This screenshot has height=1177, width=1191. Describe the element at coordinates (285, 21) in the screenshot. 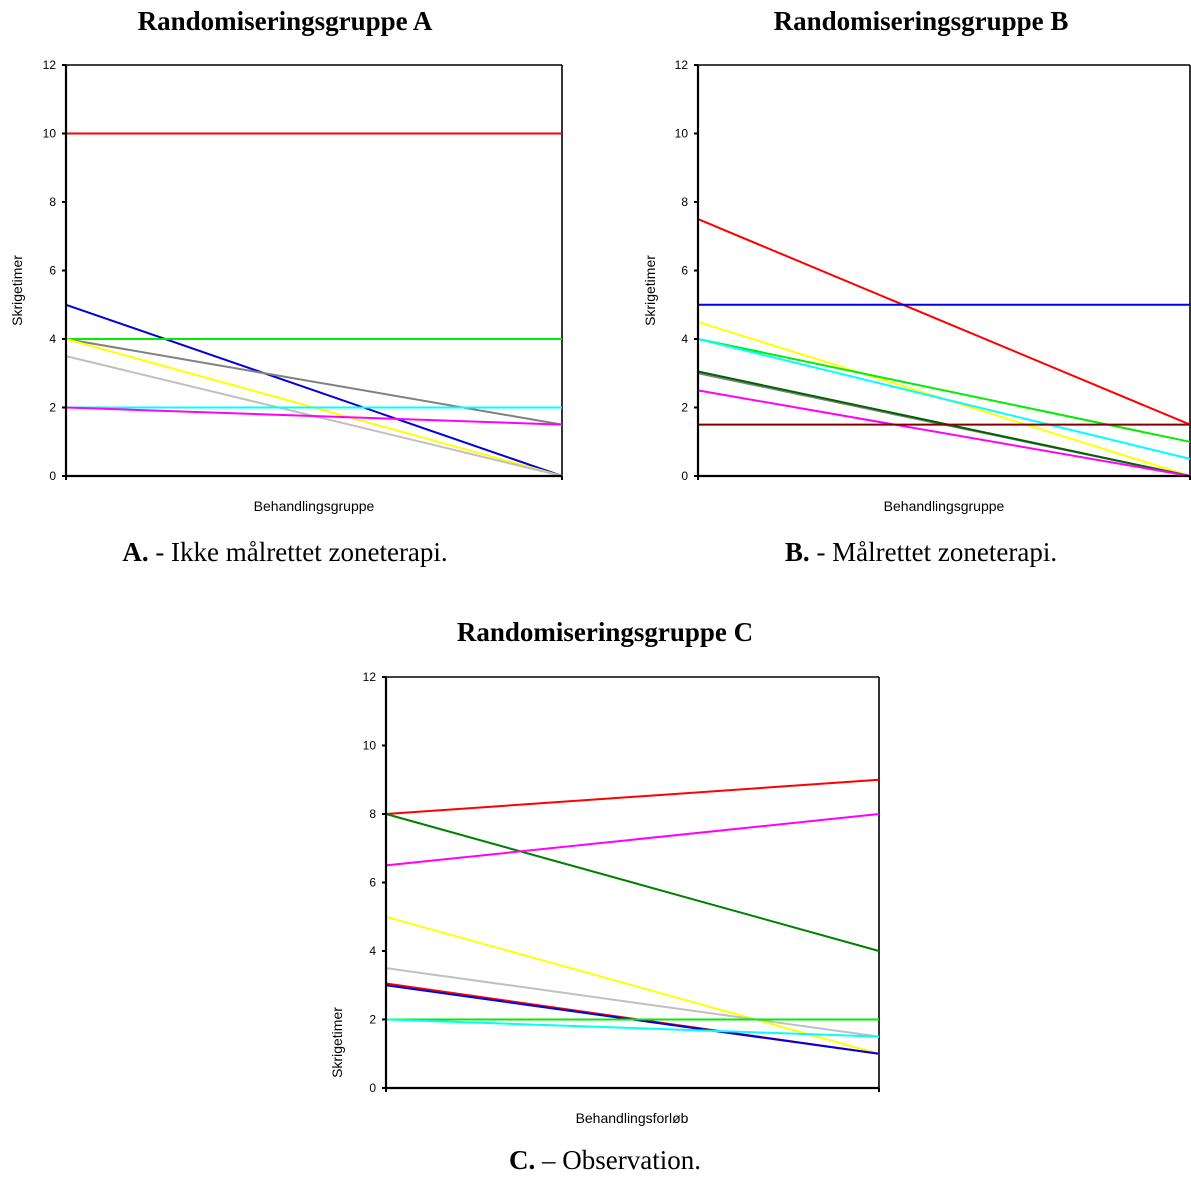

I see `chart-title-a: Randomiseringsgruppe A` at that location.